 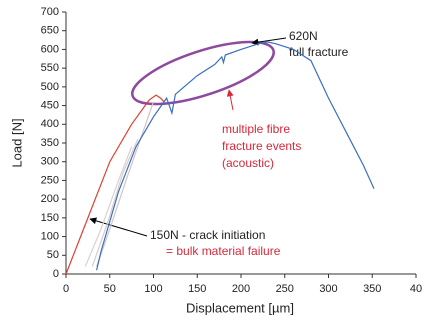 What do you see at coordinates (248, 163) in the screenshot?
I see `annotation: (acoustic)` at bounding box center [248, 163].